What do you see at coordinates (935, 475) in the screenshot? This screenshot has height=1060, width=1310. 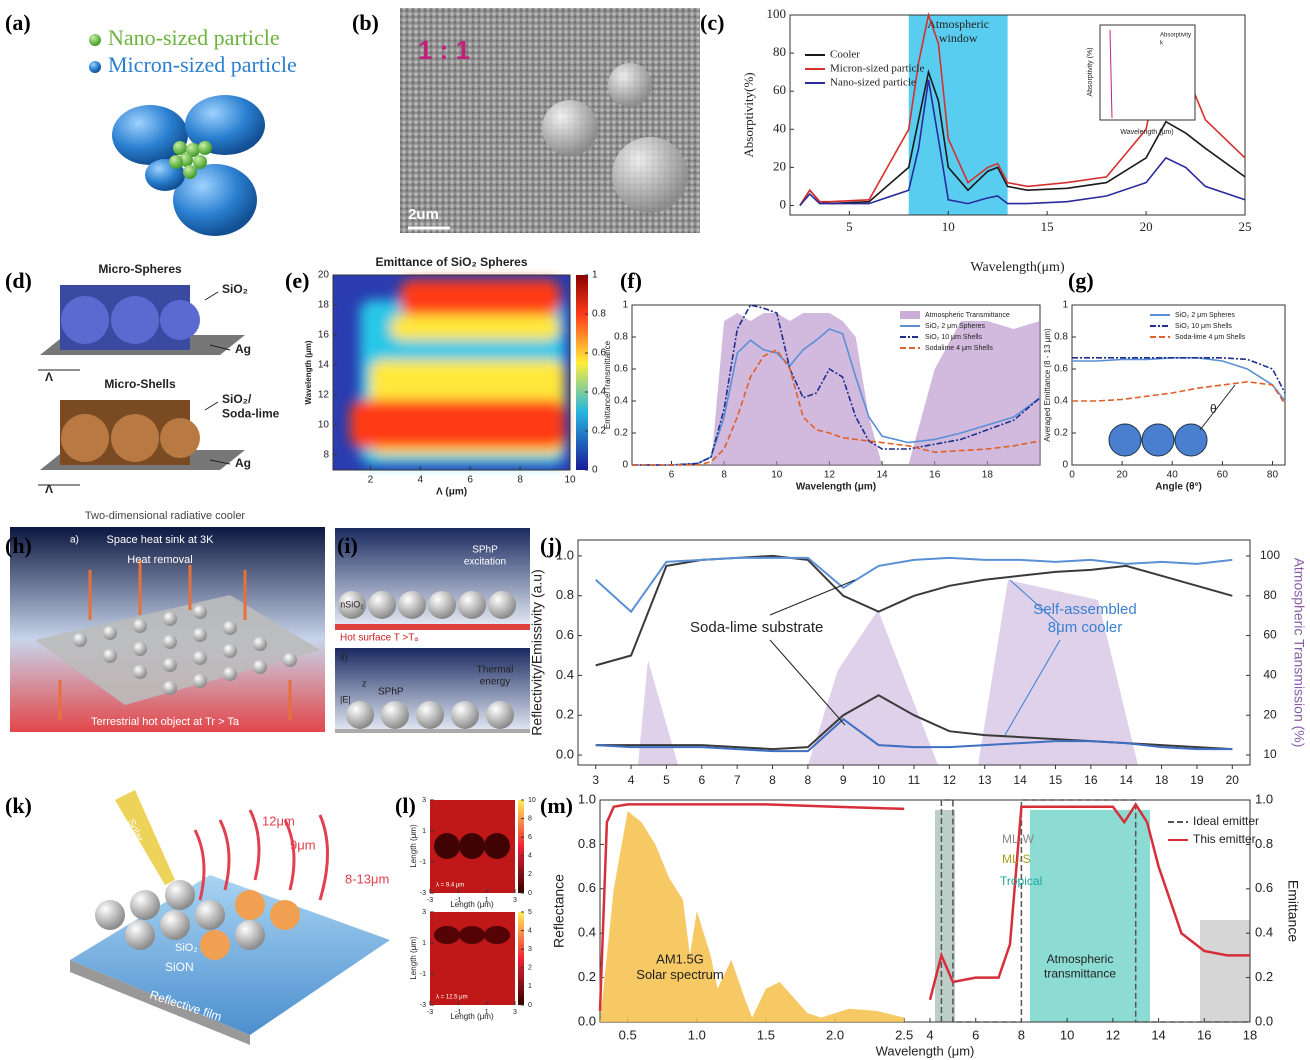 I see `x-tick-label: 16` at bounding box center [935, 475].